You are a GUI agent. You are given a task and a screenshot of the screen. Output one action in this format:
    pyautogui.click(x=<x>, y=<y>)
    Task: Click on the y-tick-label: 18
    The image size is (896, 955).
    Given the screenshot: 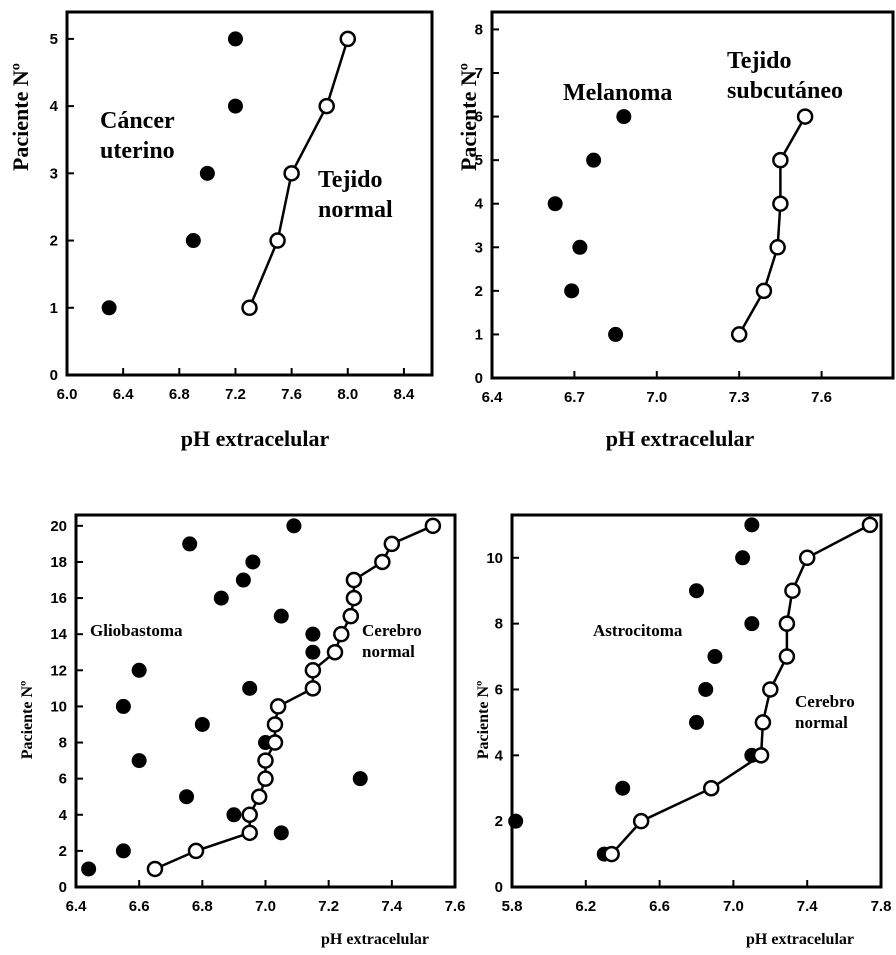 What is the action you would take?
    pyautogui.click(x=58, y=562)
    